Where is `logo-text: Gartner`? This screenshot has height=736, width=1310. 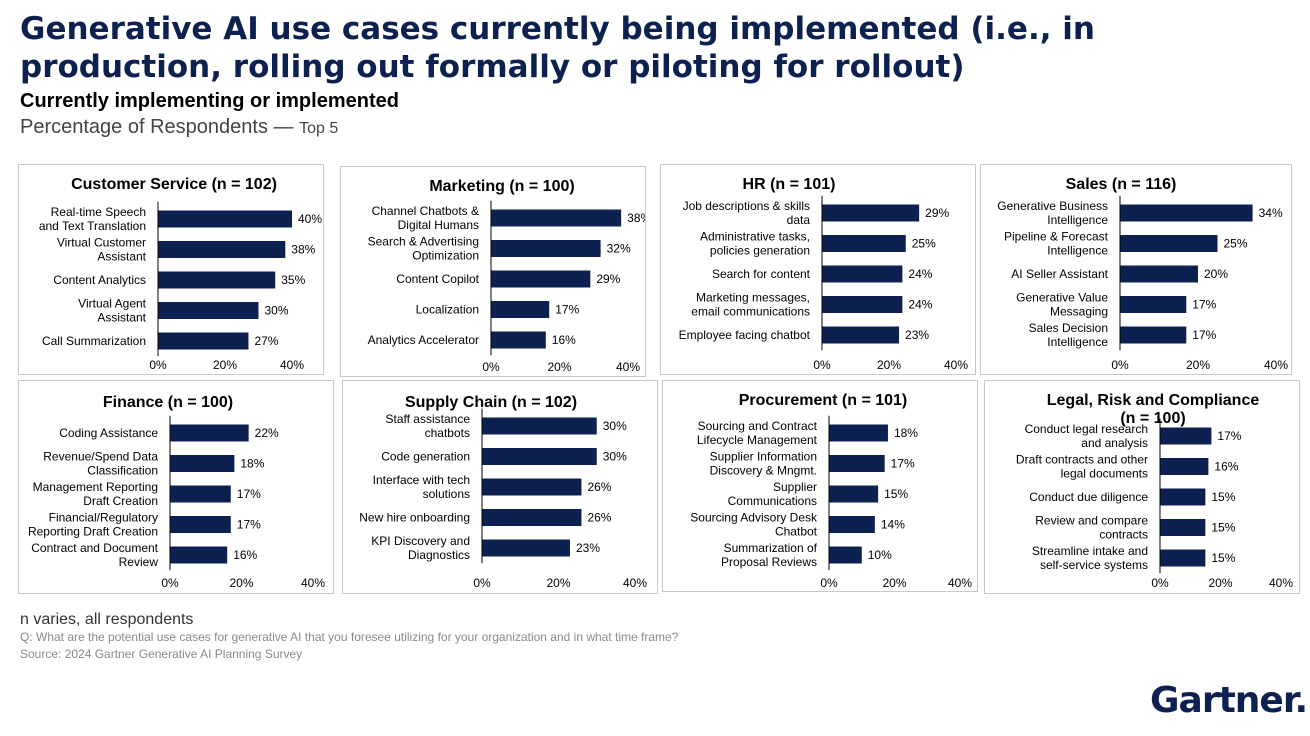
logo-text: Gartner is located at coordinates (1222, 700).